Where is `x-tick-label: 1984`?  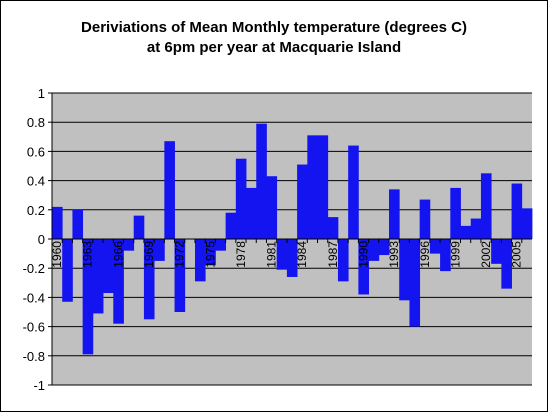
x-tick-label: 1984 is located at coordinates (302, 254).